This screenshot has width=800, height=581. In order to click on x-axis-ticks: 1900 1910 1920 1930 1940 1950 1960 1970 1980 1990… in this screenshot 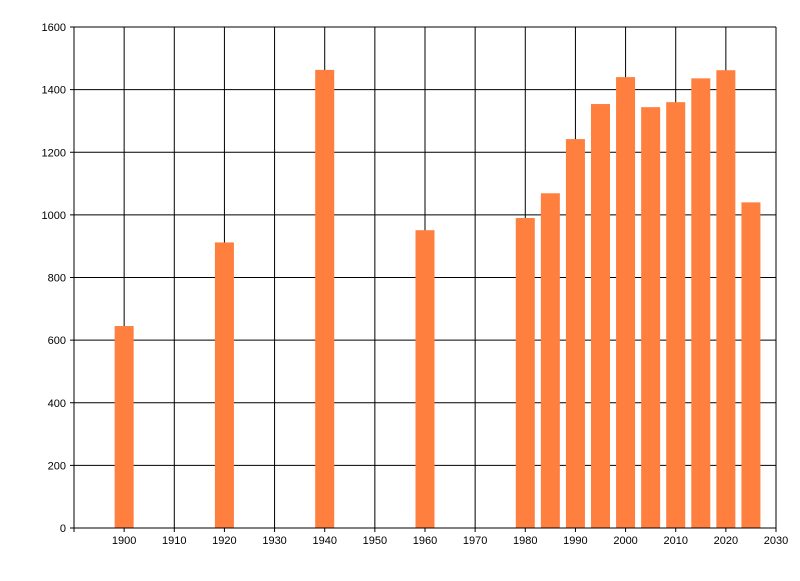, I will do `click(450, 537)`.